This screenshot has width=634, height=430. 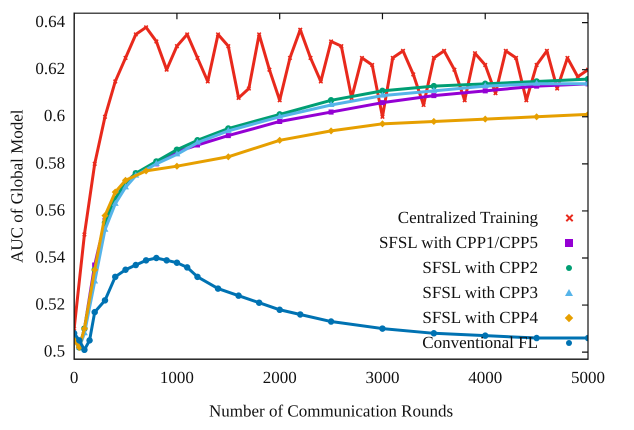 I want to click on y-axis-title: AUC of Global Model, so click(x=17, y=186).